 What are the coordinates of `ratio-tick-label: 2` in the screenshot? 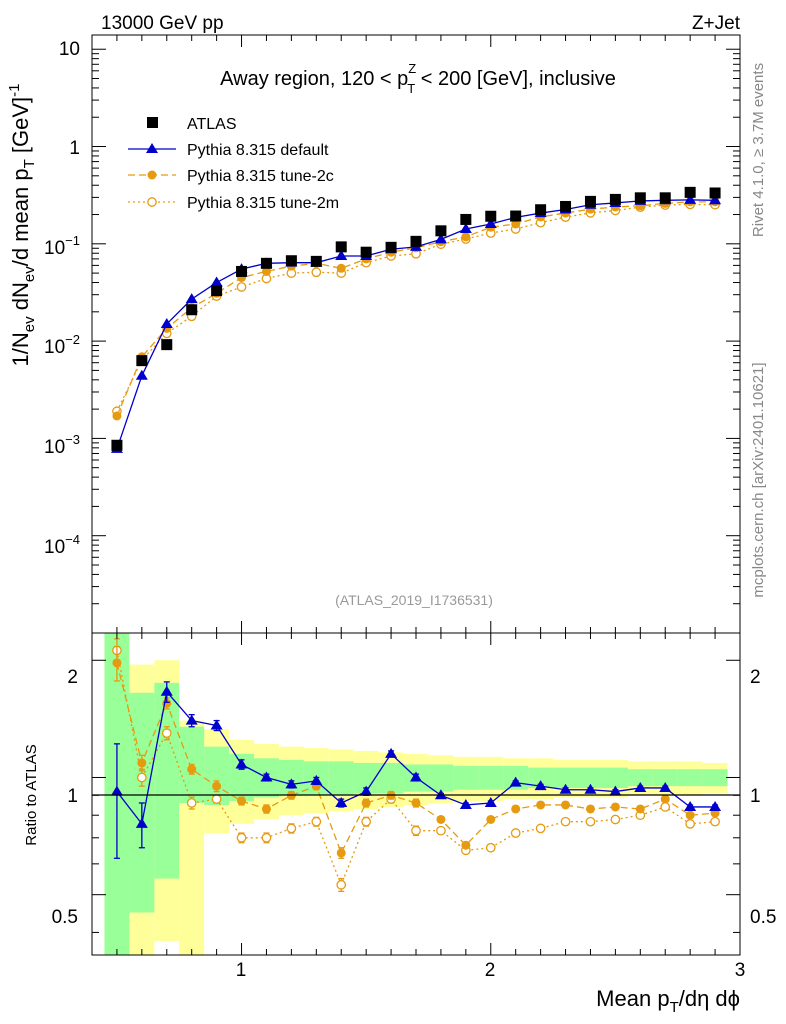 It's located at (72, 677).